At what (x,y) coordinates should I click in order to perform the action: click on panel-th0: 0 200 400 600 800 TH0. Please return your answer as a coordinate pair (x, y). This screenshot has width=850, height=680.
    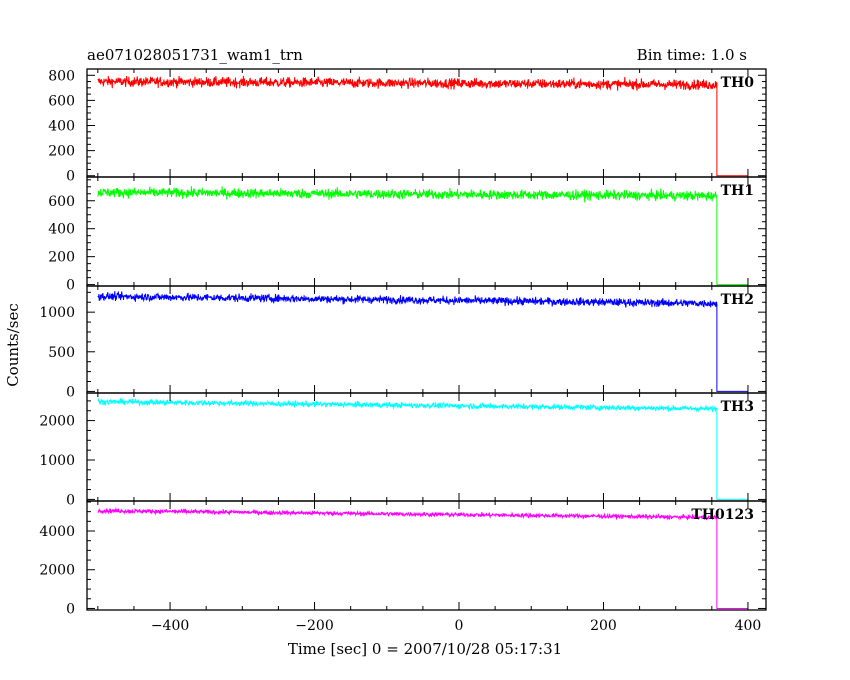
    Looking at the image, I should click on (407, 126).